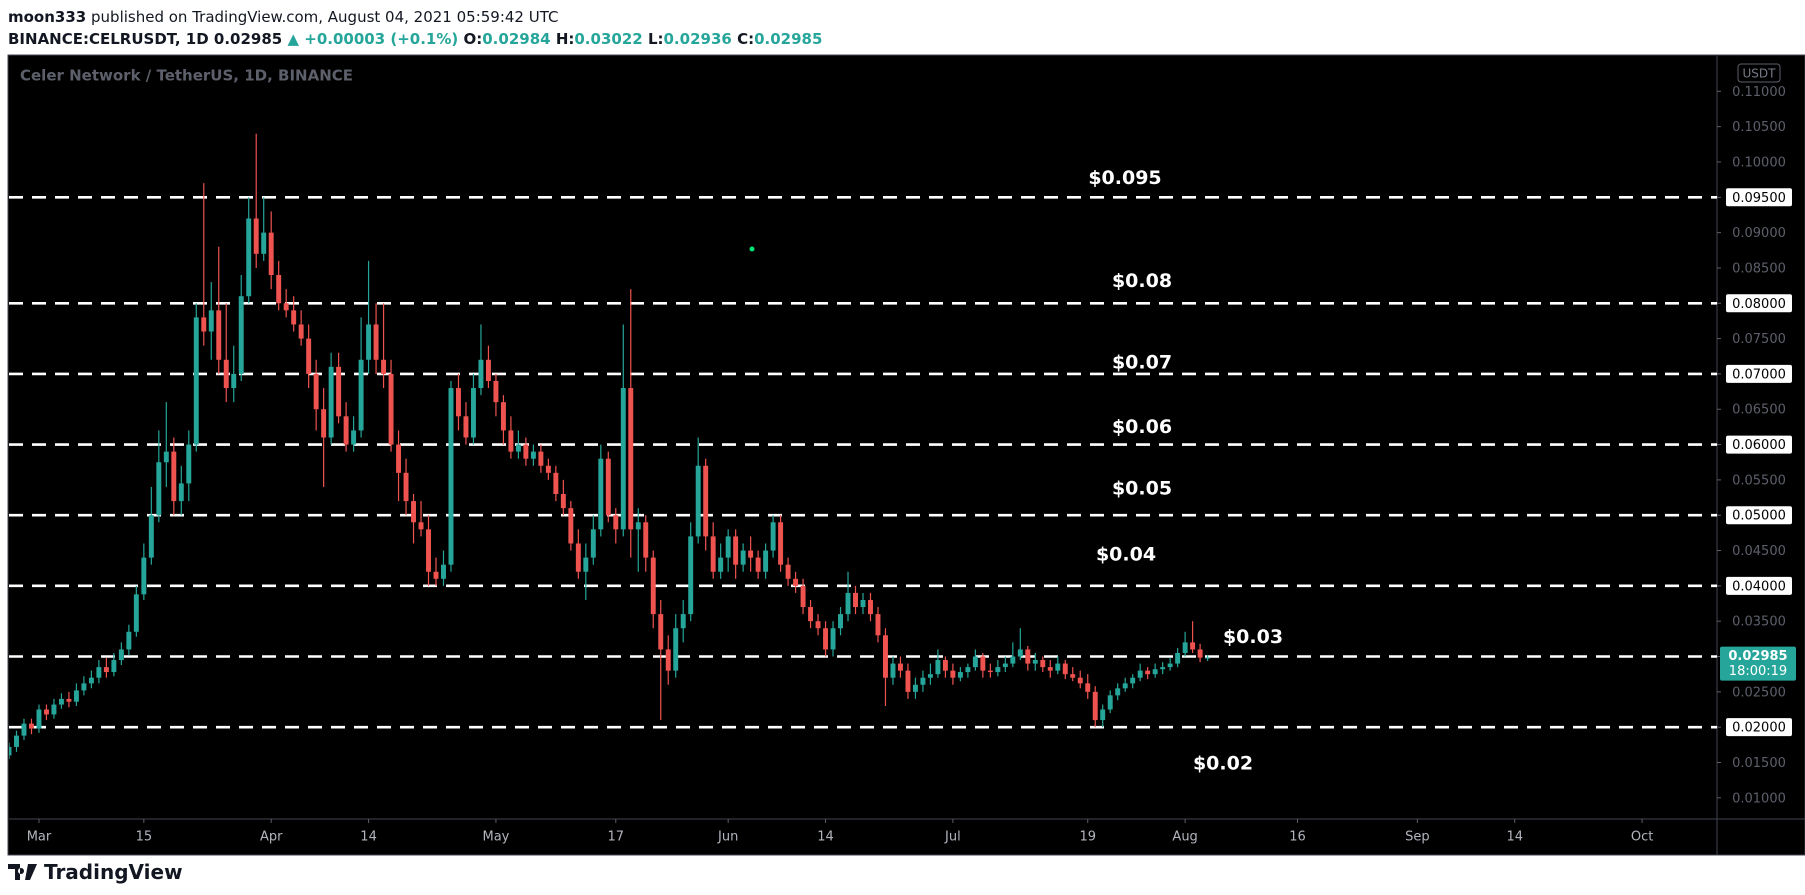 The height and width of the screenshot is (895, 1805). What do you see at coordinates (1124, 178) in the screenshot?
I see `level-label: $0.095` at bounding box center [1124, 178].